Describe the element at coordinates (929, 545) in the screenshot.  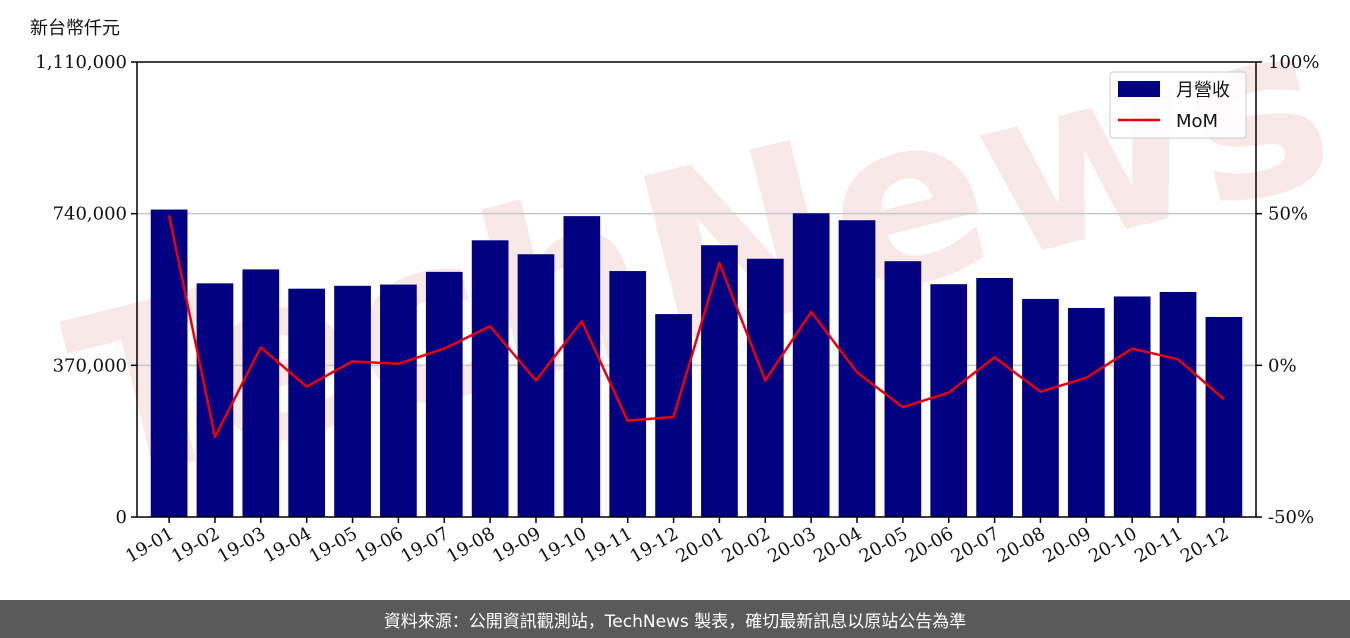
I see `x-tick-label: 20-06` at that location.